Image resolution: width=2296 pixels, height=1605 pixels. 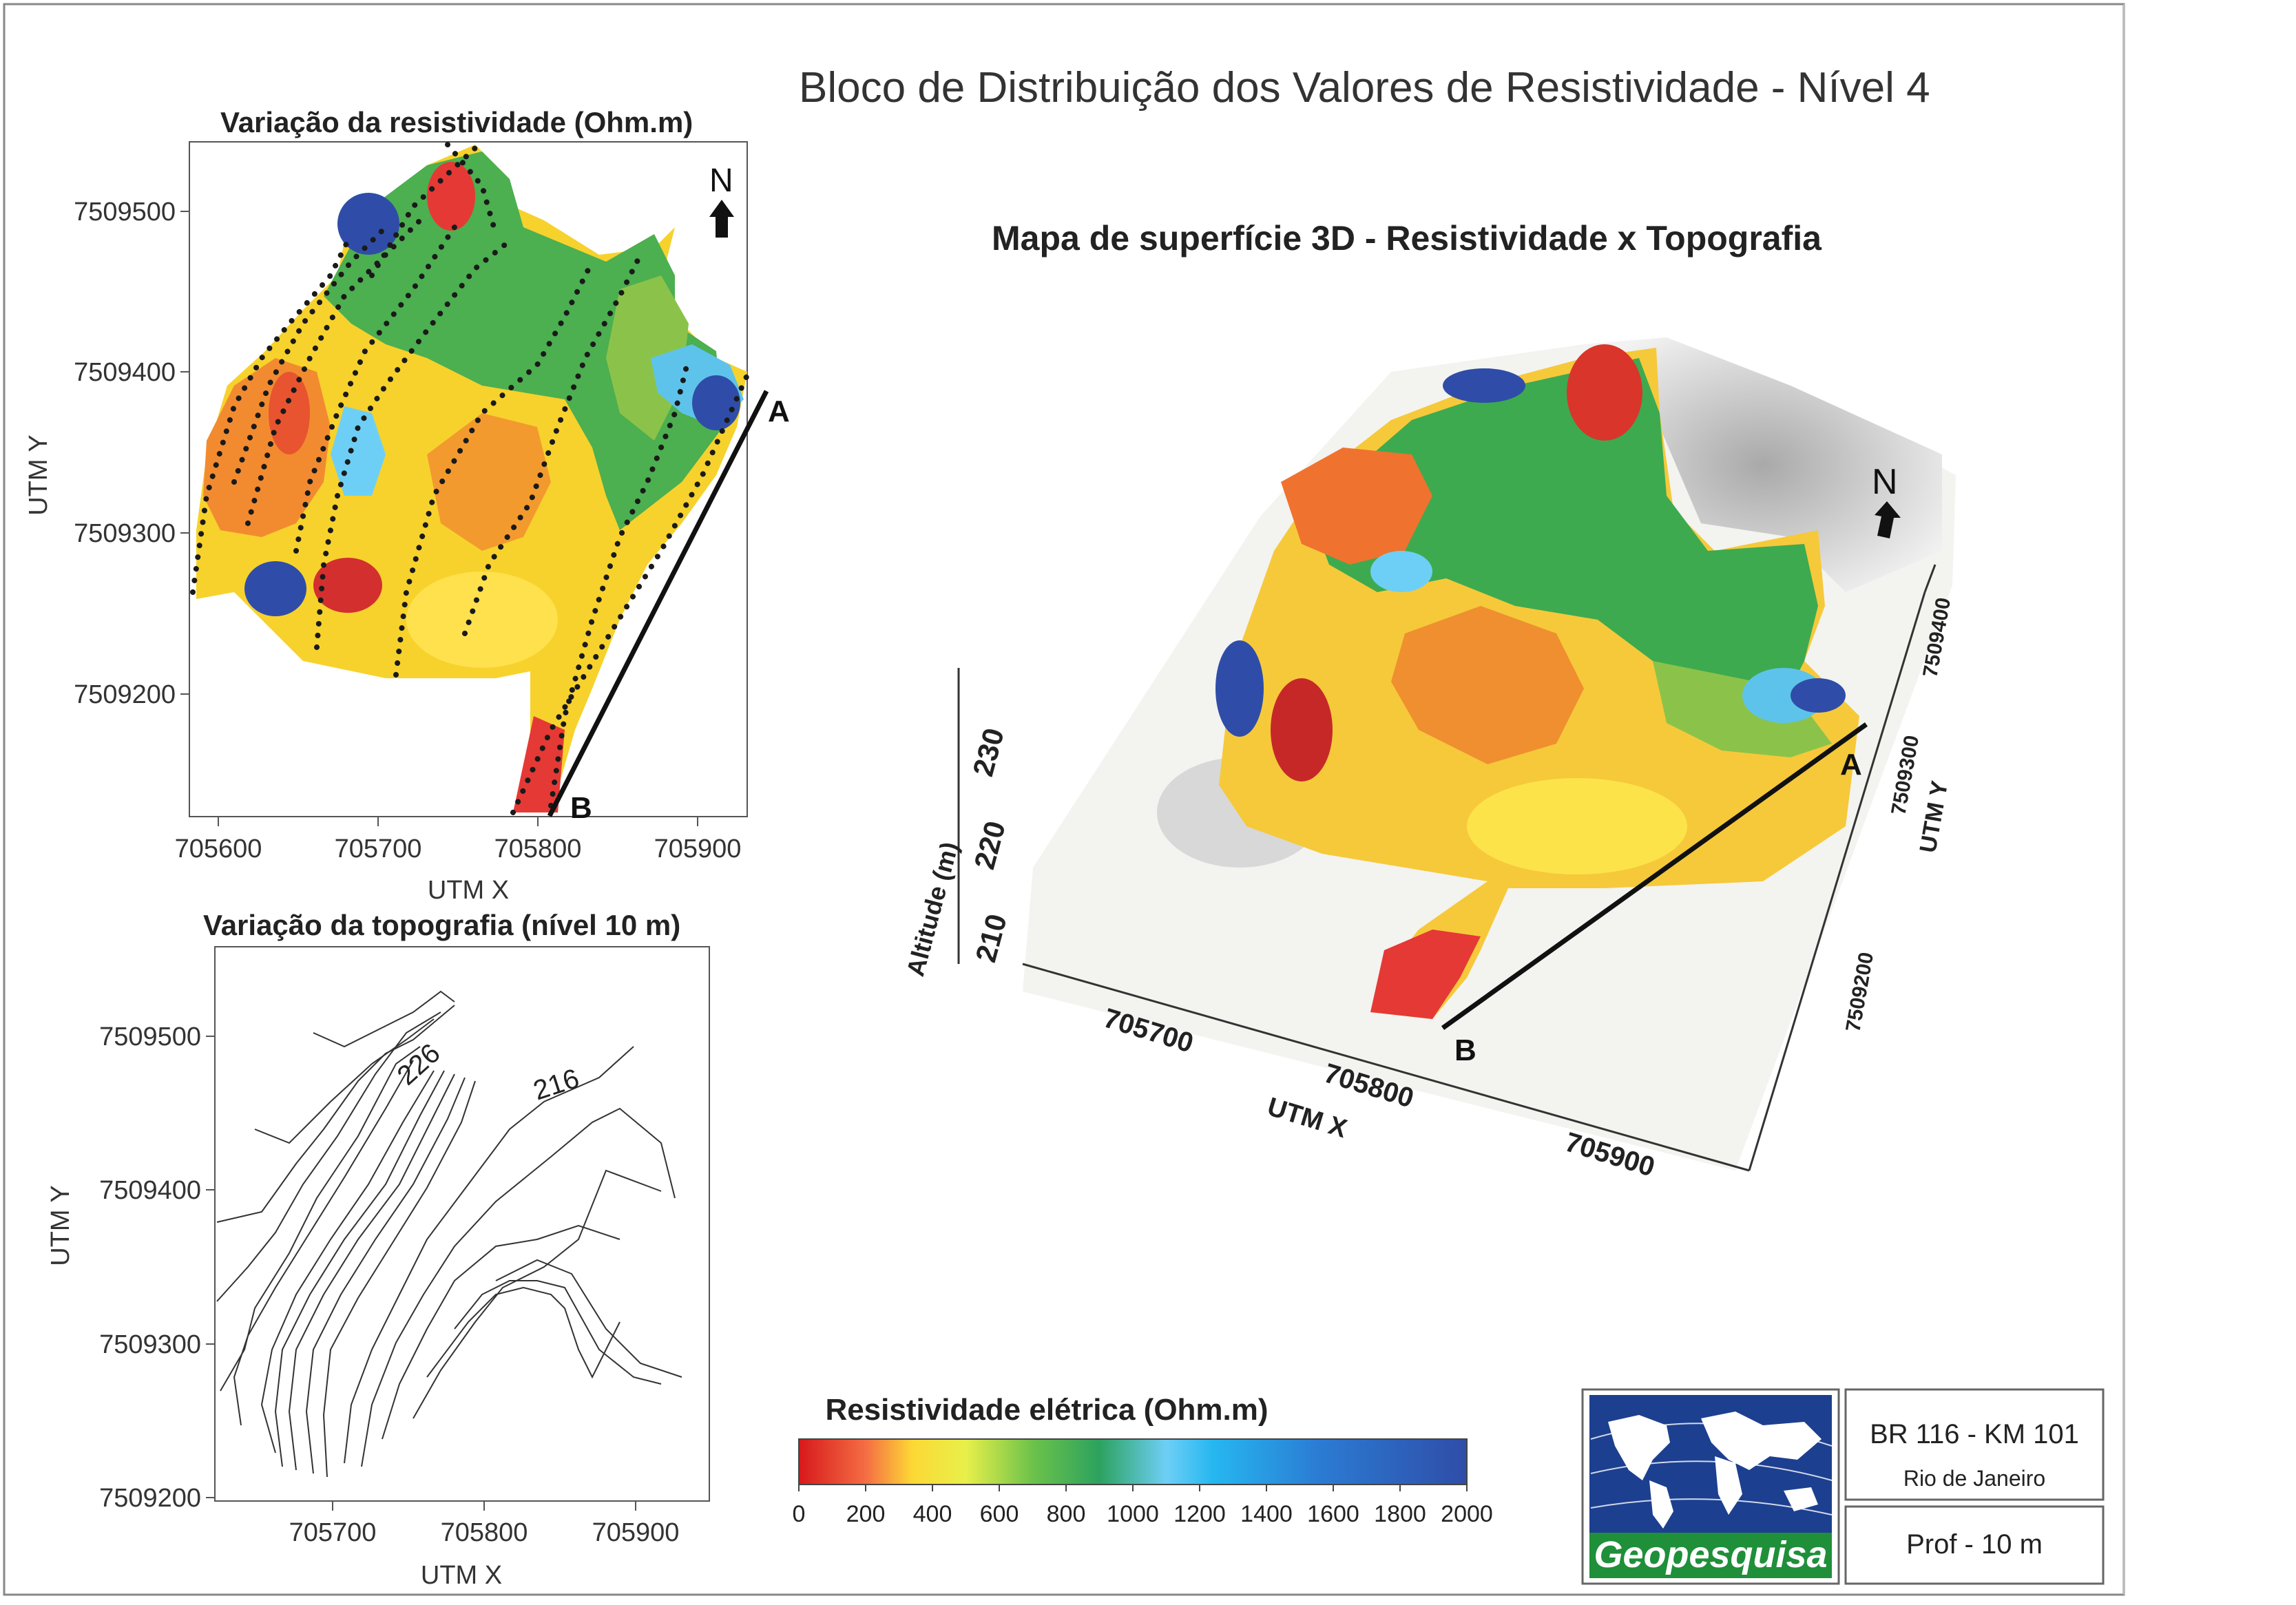 I want to click on y-tick-7509300: 7509300, so click(x=125, y=533).